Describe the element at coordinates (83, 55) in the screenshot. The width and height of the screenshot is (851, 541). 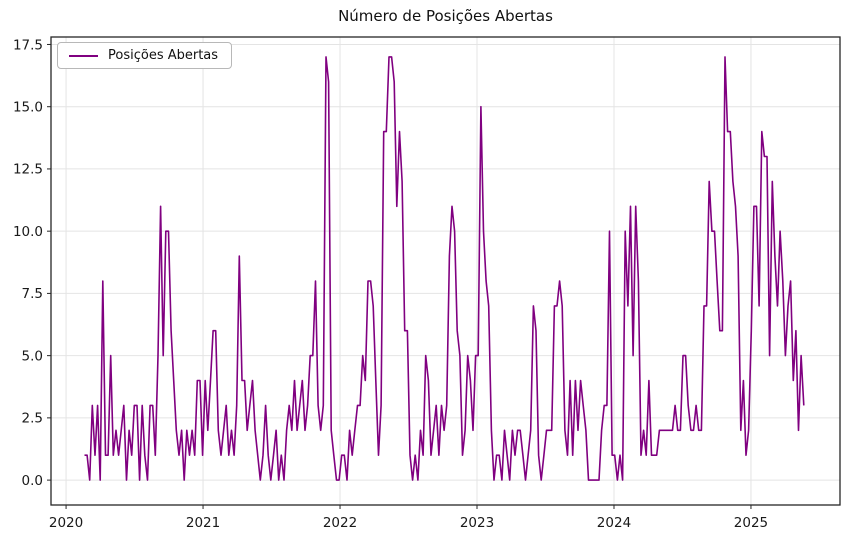
I see `legend-line-sample` at that location.